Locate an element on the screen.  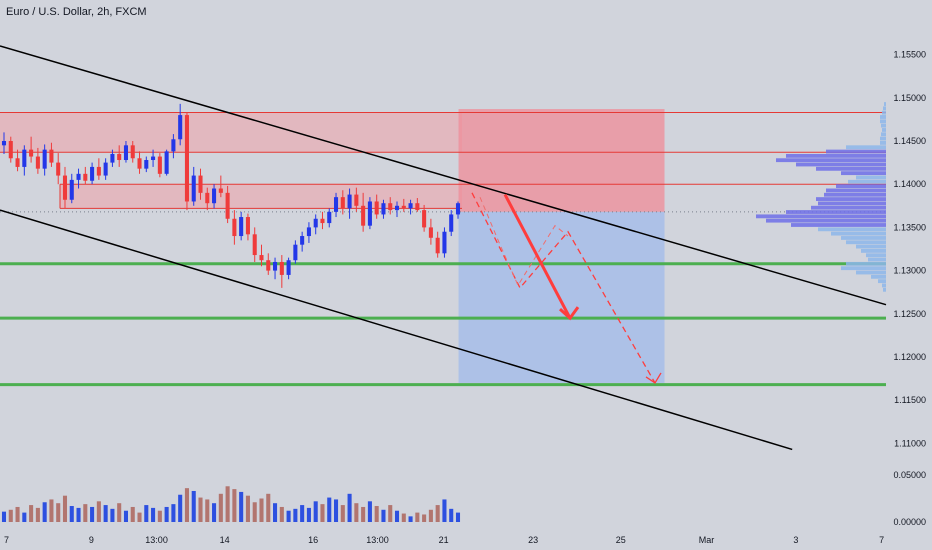
resistance-zone-upper is located at coordinates (231, 132).